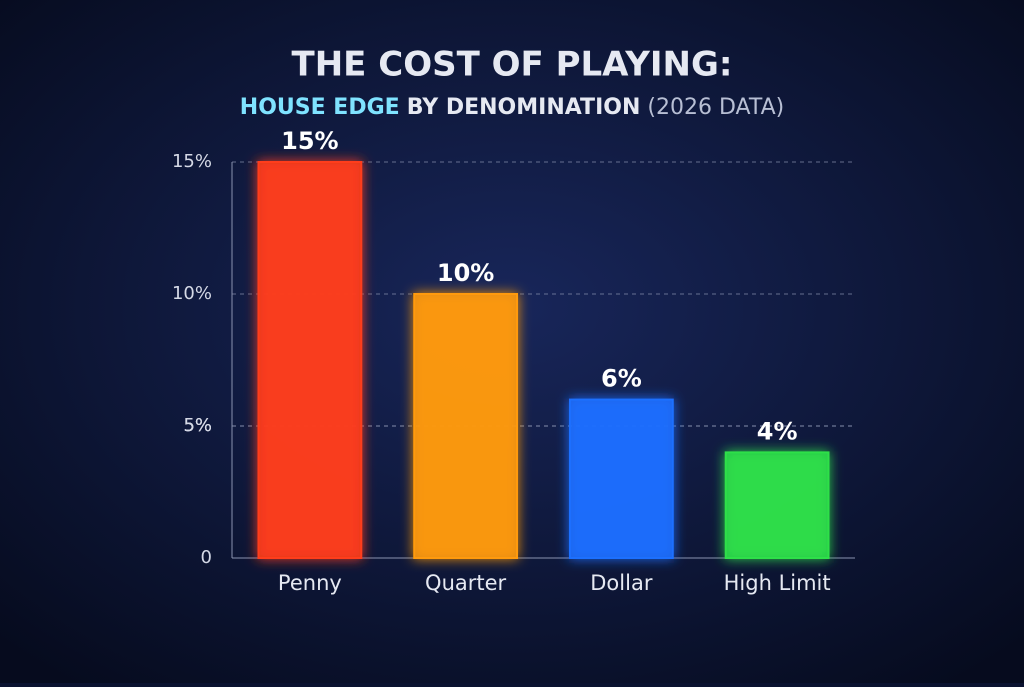  Describe the element at coordinates (192, 161) in the screenshot. I see `y-tick-label: 15%` at that location.